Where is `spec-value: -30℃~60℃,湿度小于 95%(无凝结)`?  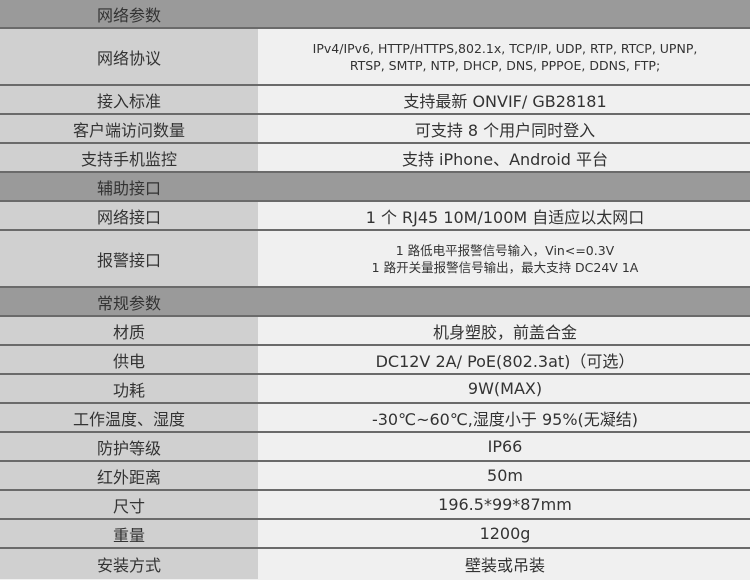 spec-value: -30℃~60℃,湿度小于 95%(无凝结) is located at coordinates (505, 417).